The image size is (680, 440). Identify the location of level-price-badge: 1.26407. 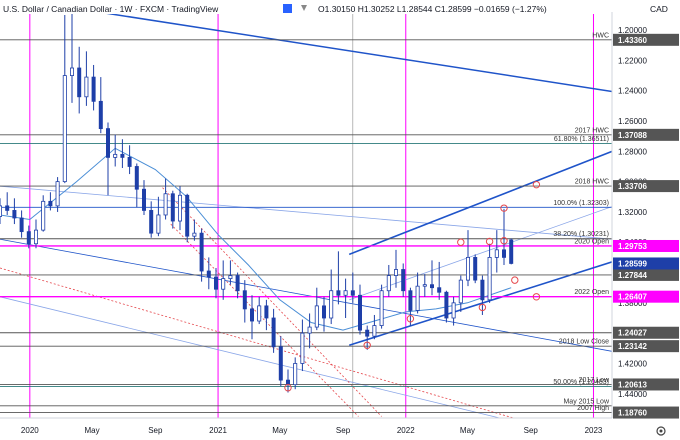
(632, 297).